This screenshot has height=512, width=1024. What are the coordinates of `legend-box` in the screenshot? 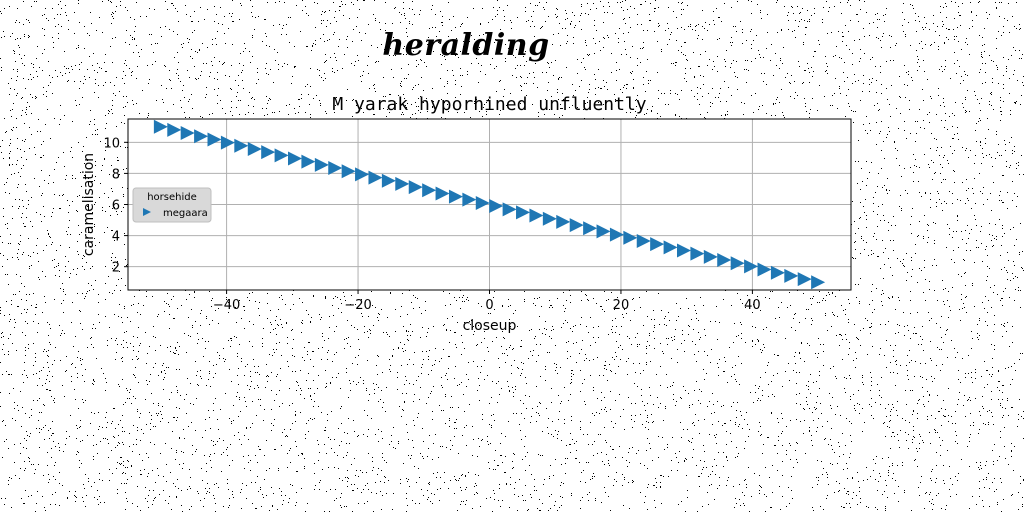 It's located at (172, 205).